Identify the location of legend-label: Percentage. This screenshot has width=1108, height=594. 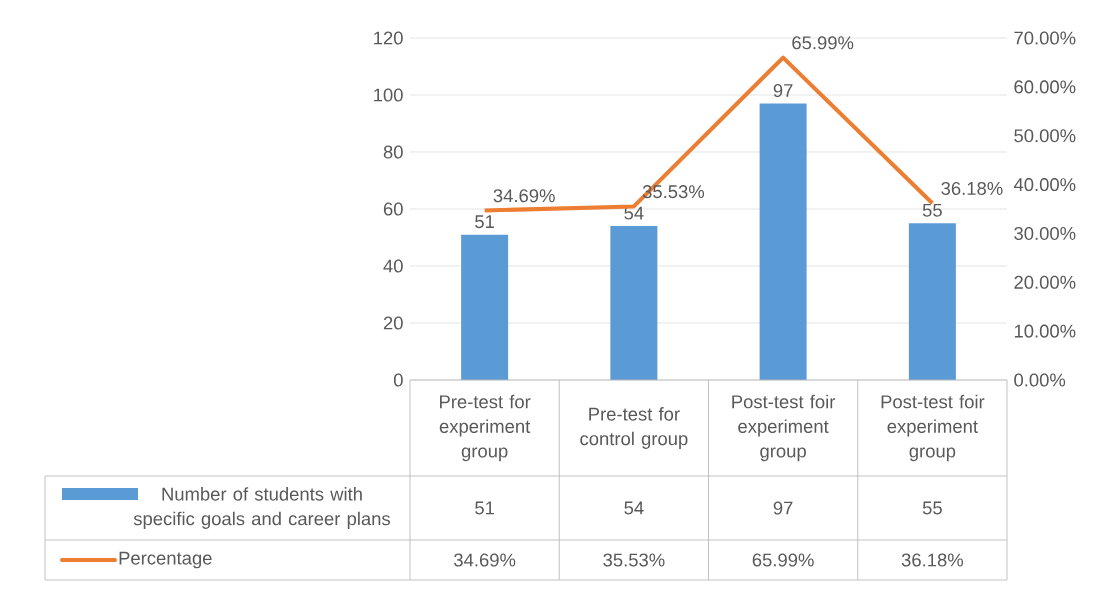
(165, 560).